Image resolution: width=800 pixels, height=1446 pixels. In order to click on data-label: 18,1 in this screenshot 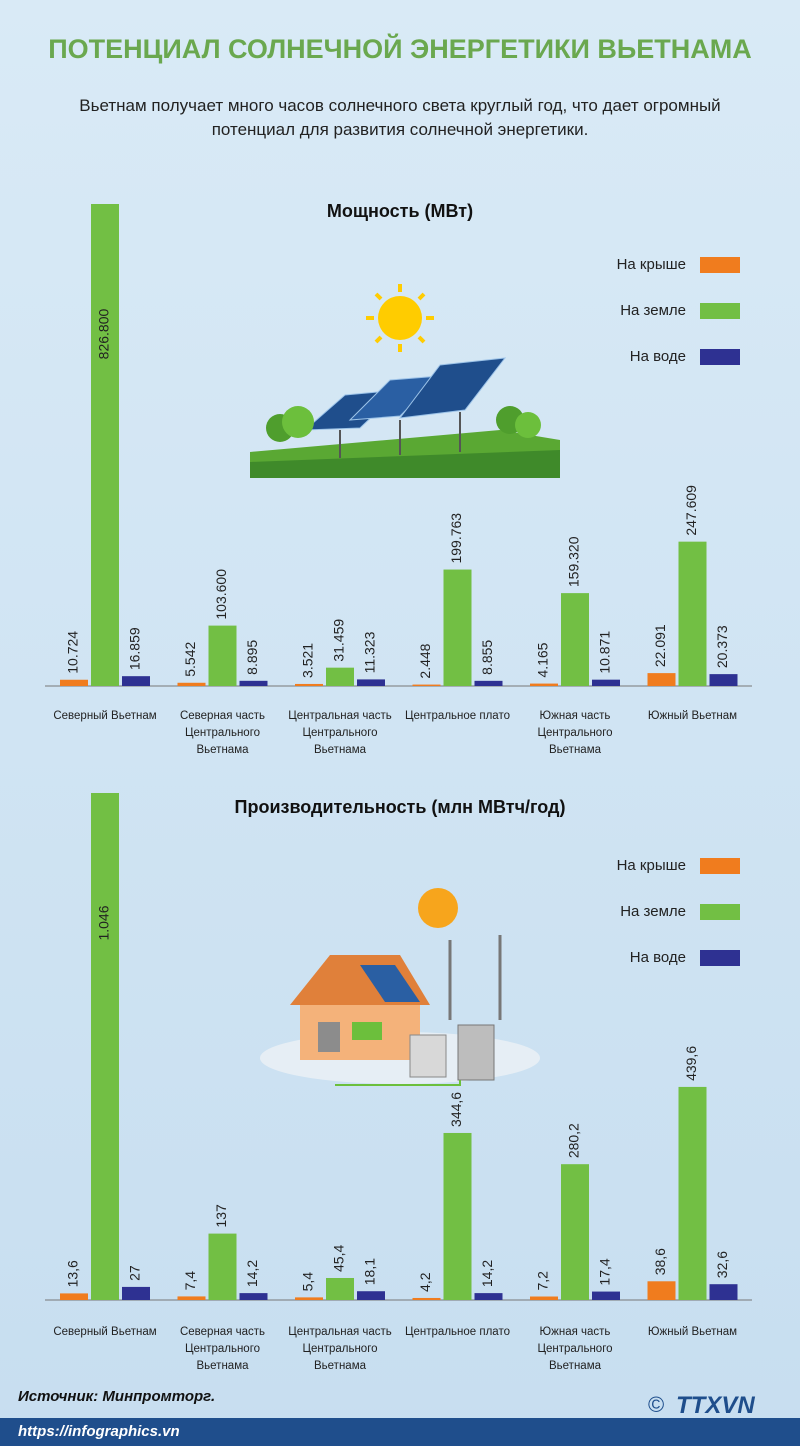, I will do `click(370, 1271)`.